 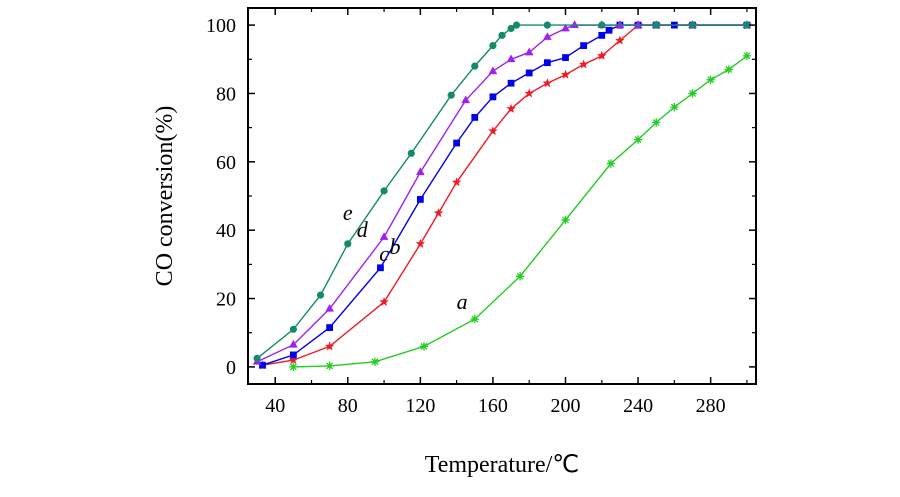 What do you see at coordinates (384, 253) in the screenshot?
I see `curve-label-c: c` at bounding box center [384, 253].